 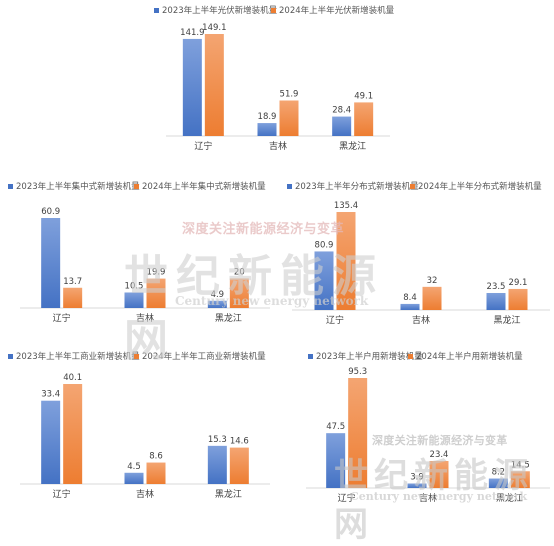 What do you see at coordinates (156, 457) in the screenshot?
I see `data-label: 8.6` at bounding box center [156, 457].